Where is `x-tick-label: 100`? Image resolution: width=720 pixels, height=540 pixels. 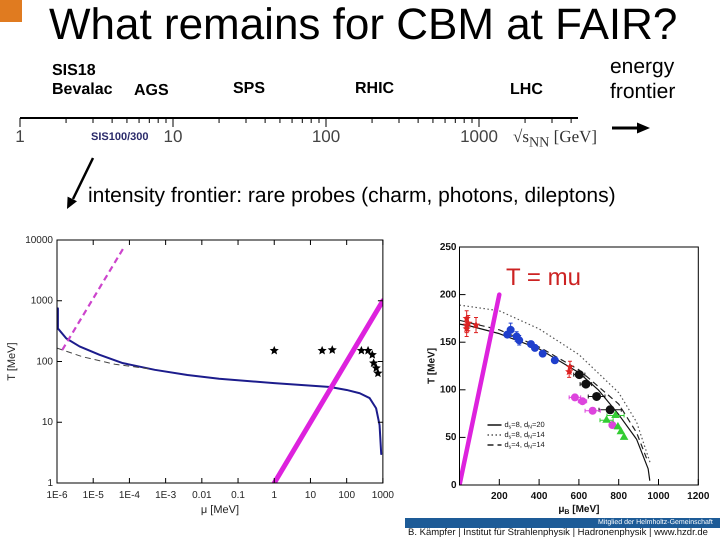
x-tick-label: 100 is located at coordinates (347, 495).